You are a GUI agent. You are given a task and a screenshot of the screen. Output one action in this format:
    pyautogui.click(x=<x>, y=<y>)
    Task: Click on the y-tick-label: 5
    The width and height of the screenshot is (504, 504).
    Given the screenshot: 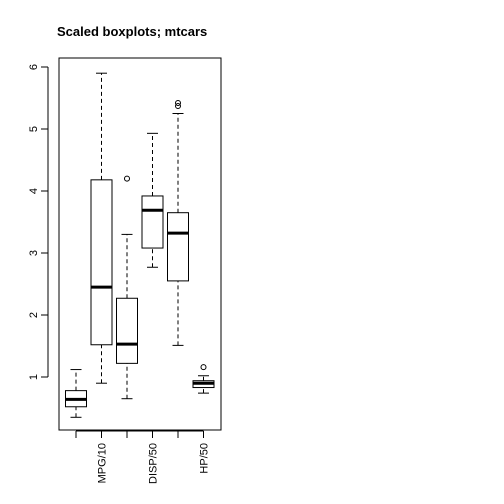 What is the action you would take?
    pyautogui.click(x=34, y=129)
    